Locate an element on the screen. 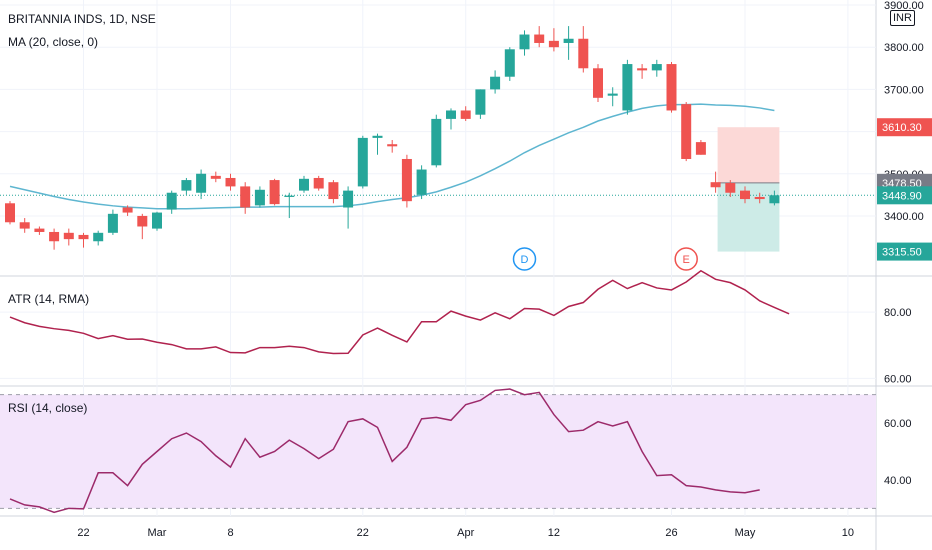 The height and width of the screenshot is (550, 932). atr-tick-label: 80.00 is located at coordinates (898, 313).